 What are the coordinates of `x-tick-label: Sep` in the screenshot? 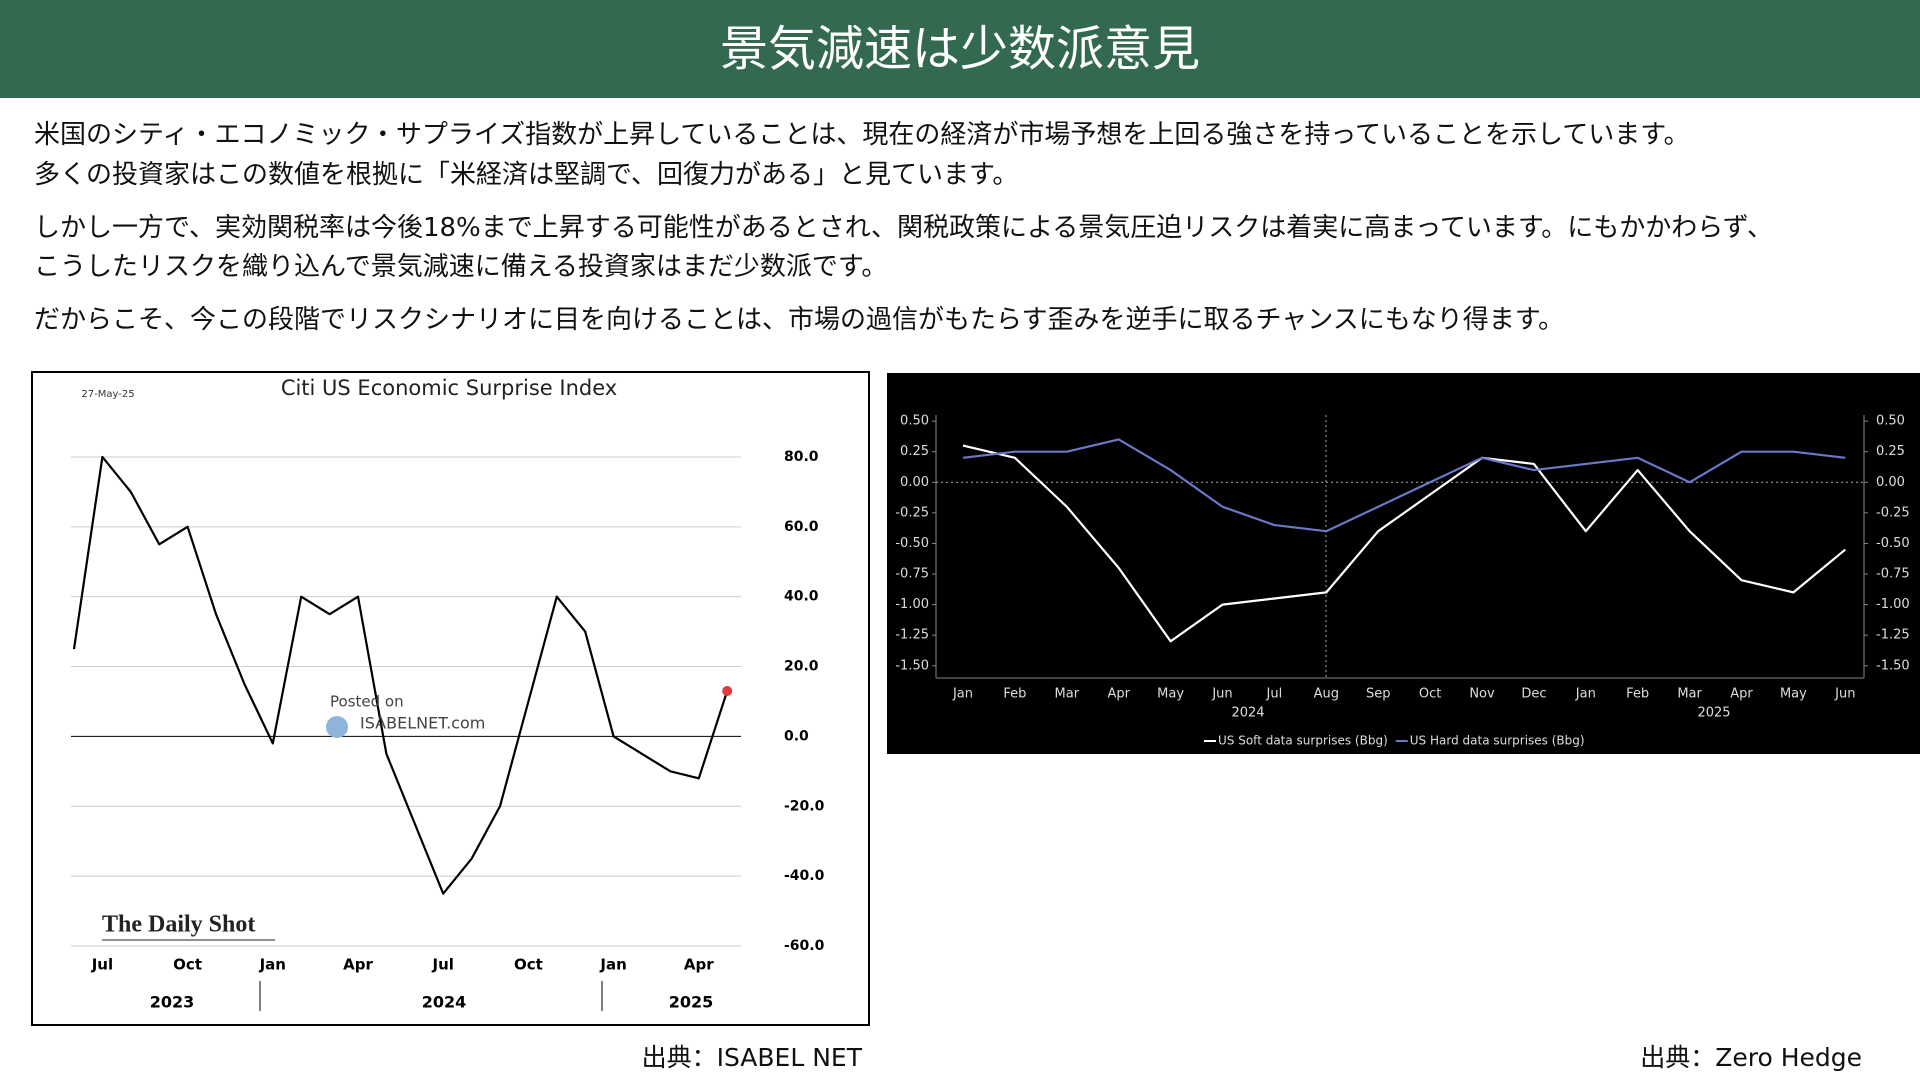 It's located at (1378, 694).